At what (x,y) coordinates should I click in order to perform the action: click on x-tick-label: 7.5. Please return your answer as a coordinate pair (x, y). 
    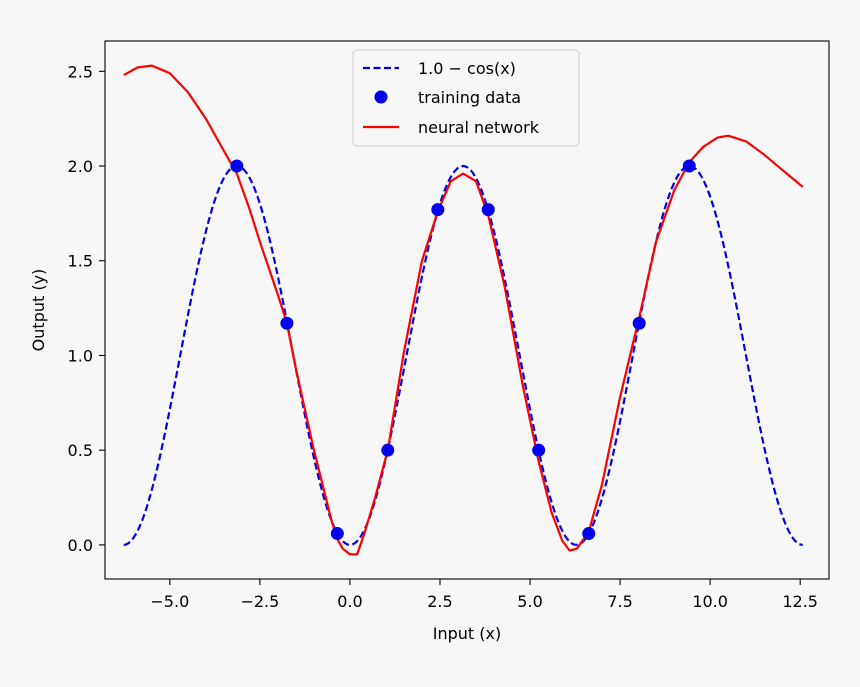
    Looking at the image, I should click on (619, 601).